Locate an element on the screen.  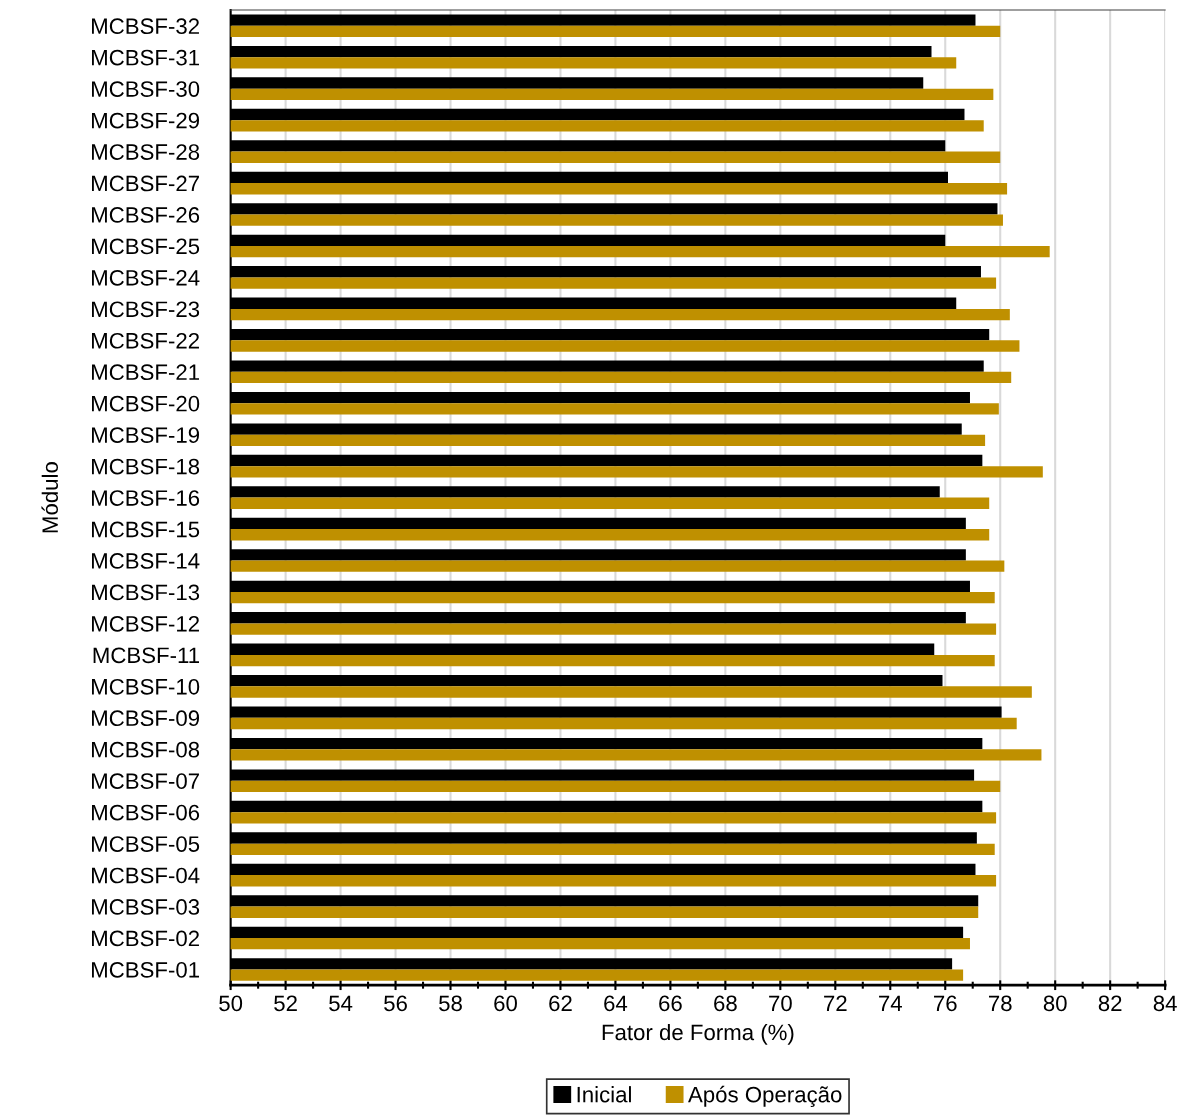
y-tick-label: MCBSF-02 is located at coordinates (145, 938).